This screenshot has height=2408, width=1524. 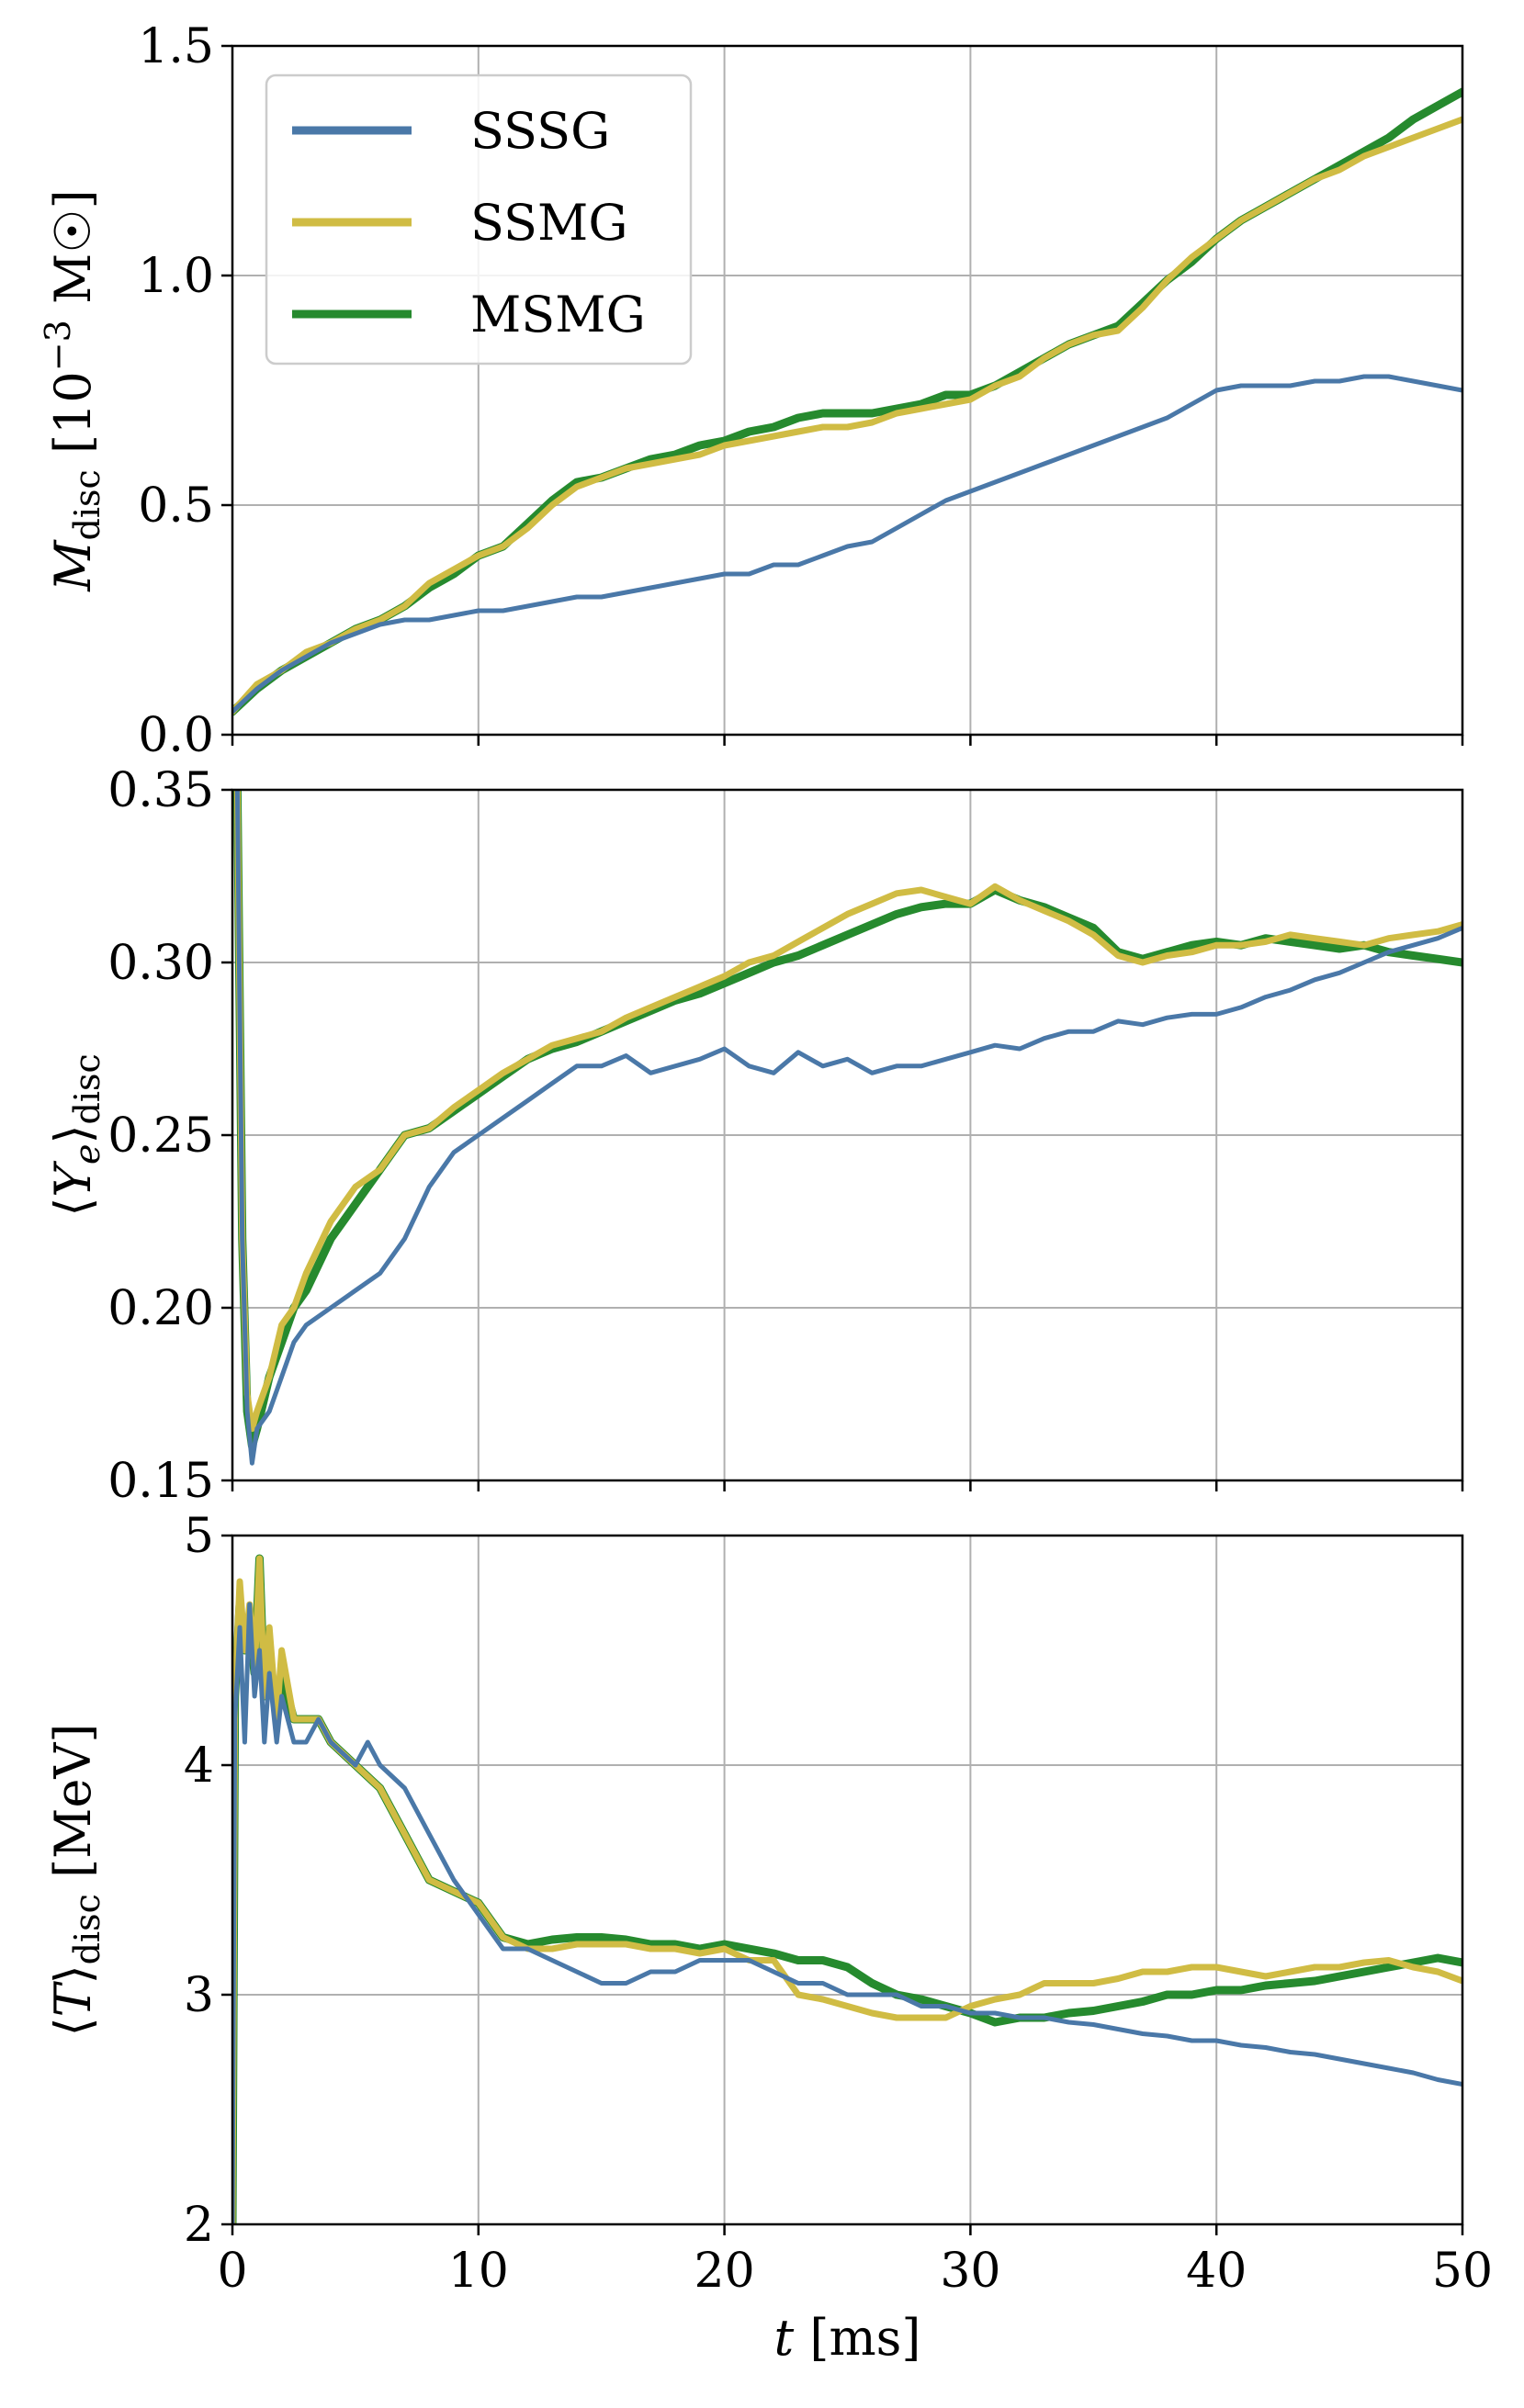 What do you see at coordinates (478, 2271) in the screenshot?
I see `x-tick-label: 10` at bounding box center [478, 2271].